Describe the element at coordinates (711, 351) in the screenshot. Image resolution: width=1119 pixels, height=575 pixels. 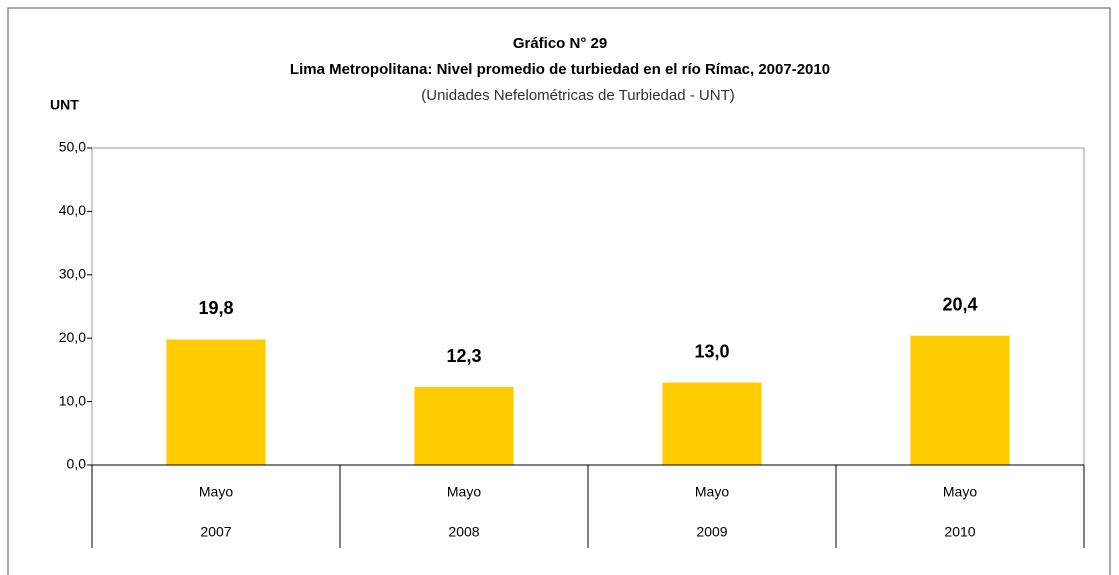
I see `data-label: 13,0` at that location.